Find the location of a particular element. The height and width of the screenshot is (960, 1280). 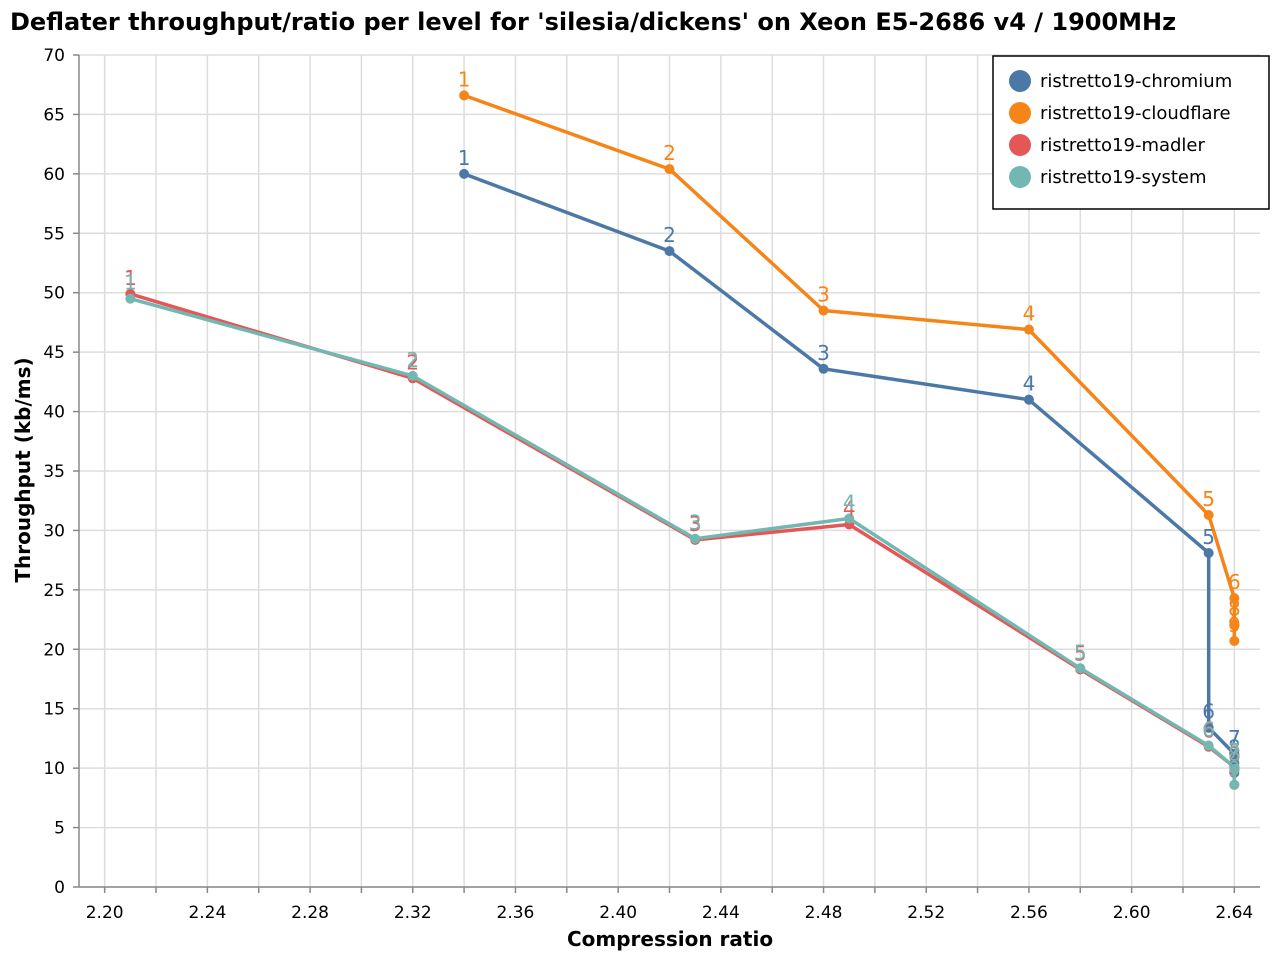

y-tick-label: 40 is located at coordinates (54, 413).